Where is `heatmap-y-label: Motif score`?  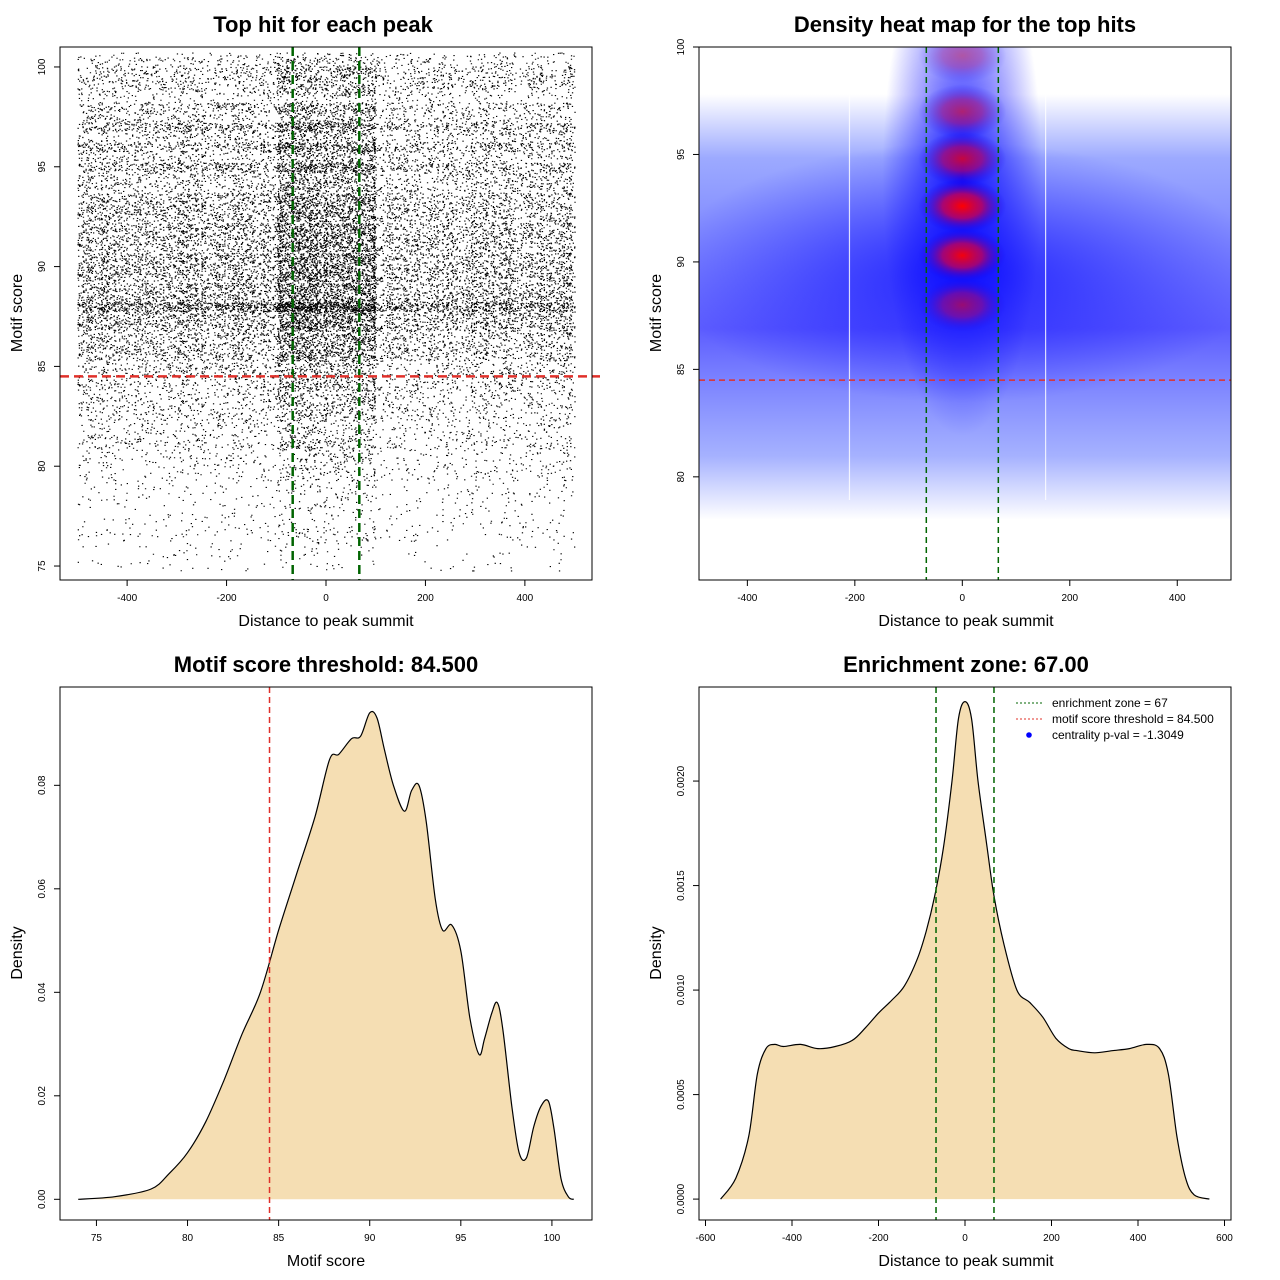 heatmap-y-label: Motif score is located at coordinates (656, 313).